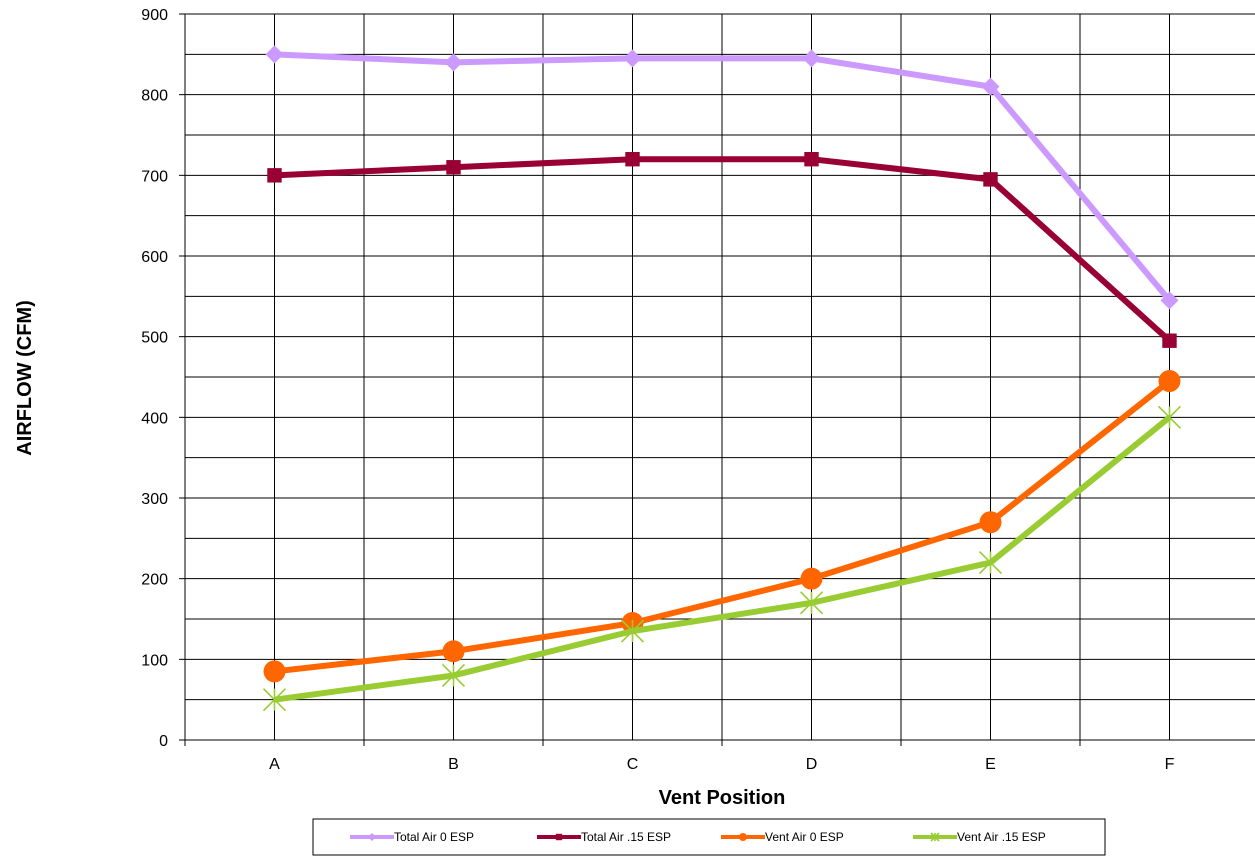  What do you see at coordinates (633, 764) in the screenshot?
I see `x-tick-label: C` at bounding box center [633, 764].